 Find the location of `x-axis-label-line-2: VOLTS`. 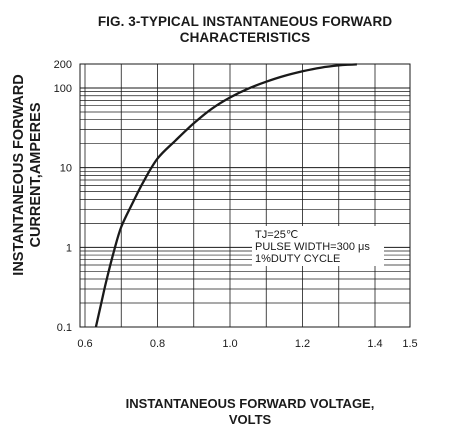

x-axis-label-line-2: VOLTS is located at coordinates (250, 419).